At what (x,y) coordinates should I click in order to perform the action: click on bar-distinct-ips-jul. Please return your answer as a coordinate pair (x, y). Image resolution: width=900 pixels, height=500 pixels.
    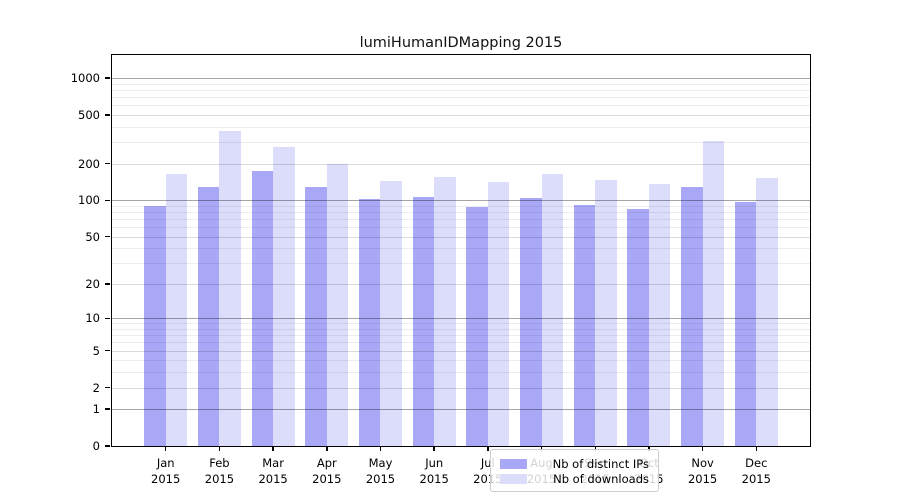
    Looking at the image, I should click on (477, 326).